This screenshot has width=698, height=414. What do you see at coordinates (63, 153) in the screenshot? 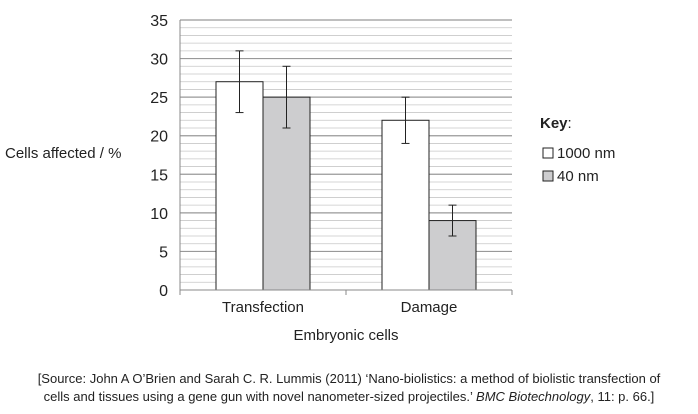
I see `y-axis-label: Cells affected / %` at bounding box center [63, 153].